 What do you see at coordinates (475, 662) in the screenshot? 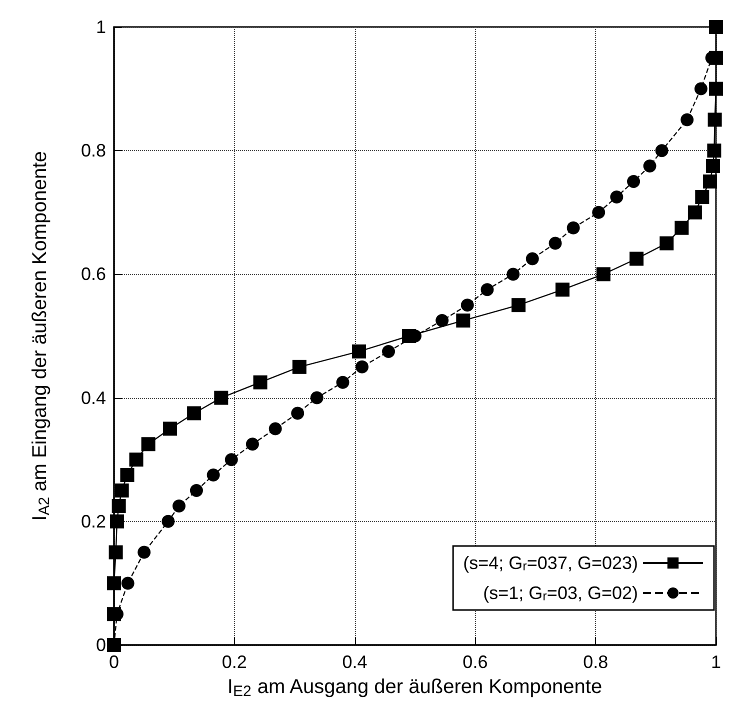
I see `x-tick-label: 0.6` at bounding box center [475, 662].